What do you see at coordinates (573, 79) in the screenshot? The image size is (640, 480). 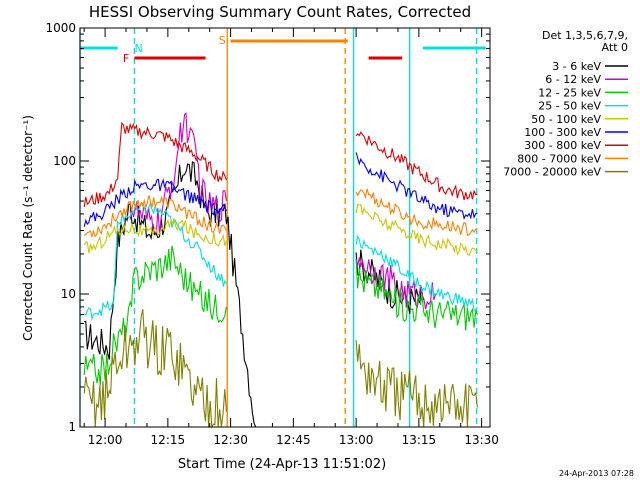 I see `legend-label: 6 - 12 keV` at bounding box center [573, 79].